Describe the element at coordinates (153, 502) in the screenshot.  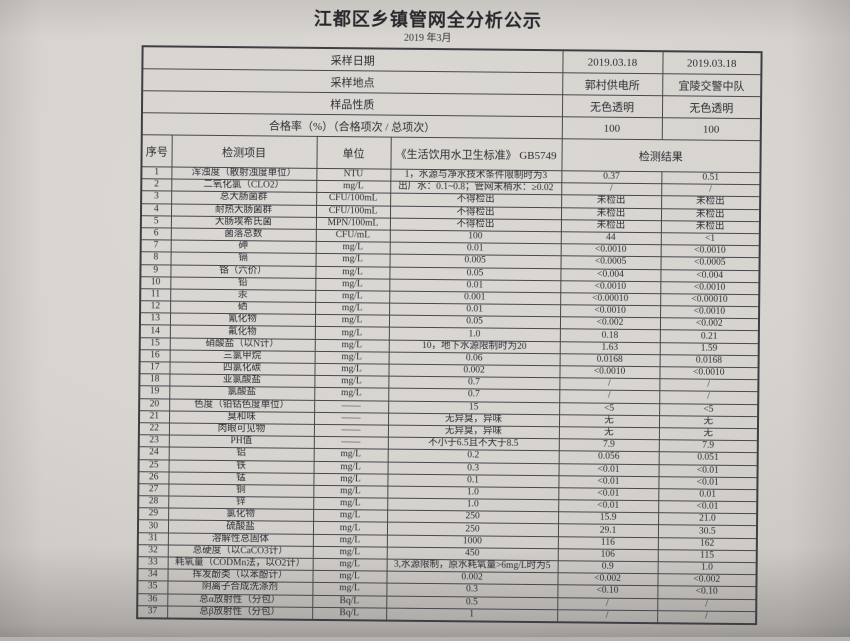
I see `row-index: 28` at that location.